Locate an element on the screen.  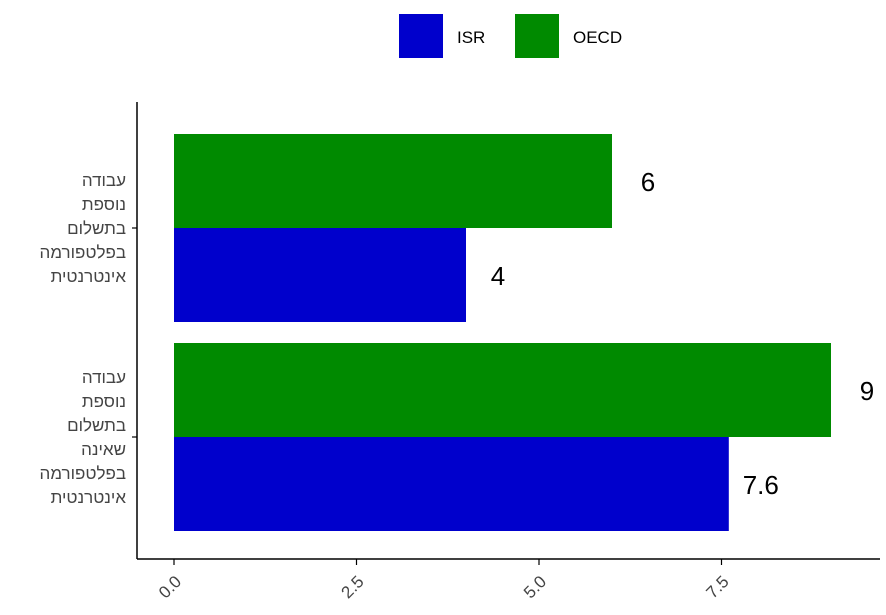
data-label-oecd: 9 is located at coordinates (867, 391).